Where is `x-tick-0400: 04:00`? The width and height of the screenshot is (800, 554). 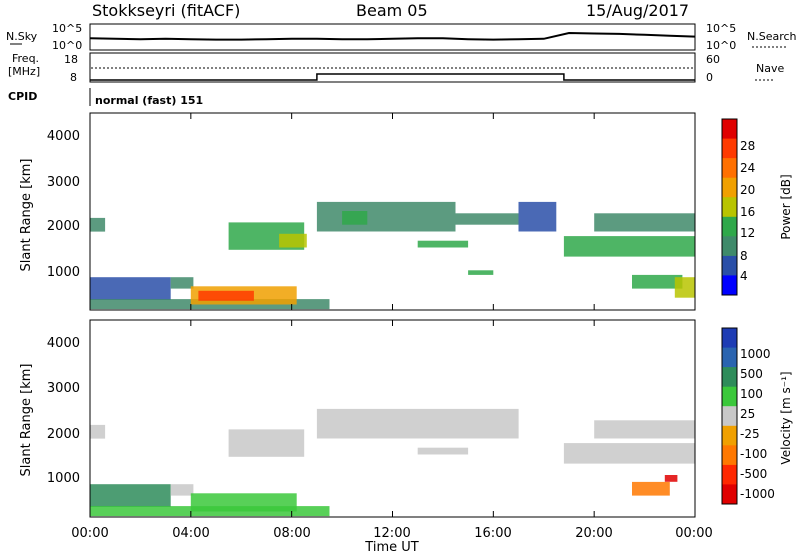
x-tick-0400: 04:00 is located at coordinates (190, 533).